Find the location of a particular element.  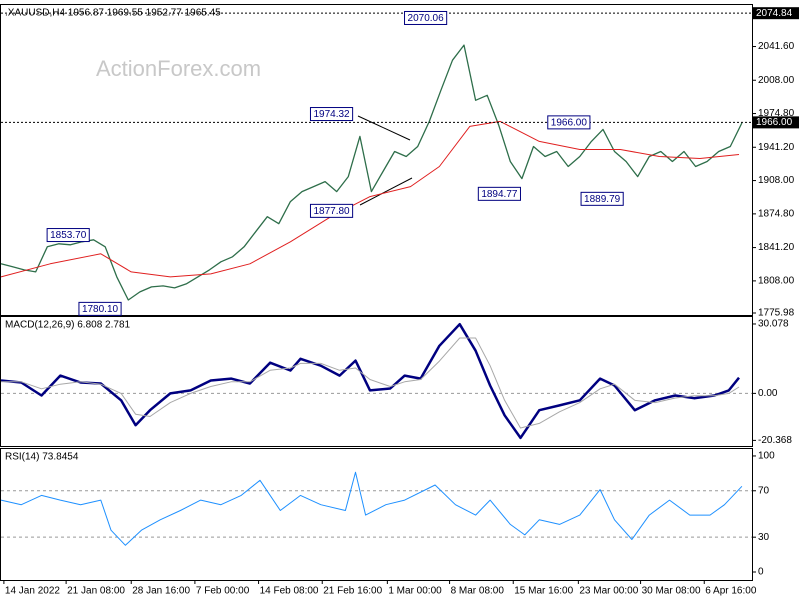

y-tick-label: 30.078 is located at coordinates (773, 324).